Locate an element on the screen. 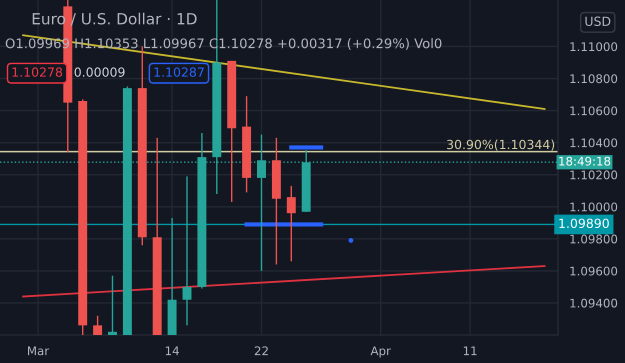 Image resolution: width=625 pixels, height=363 pixels. annotation: 30.90%(1.10344) is located at coordinates (500, 145).